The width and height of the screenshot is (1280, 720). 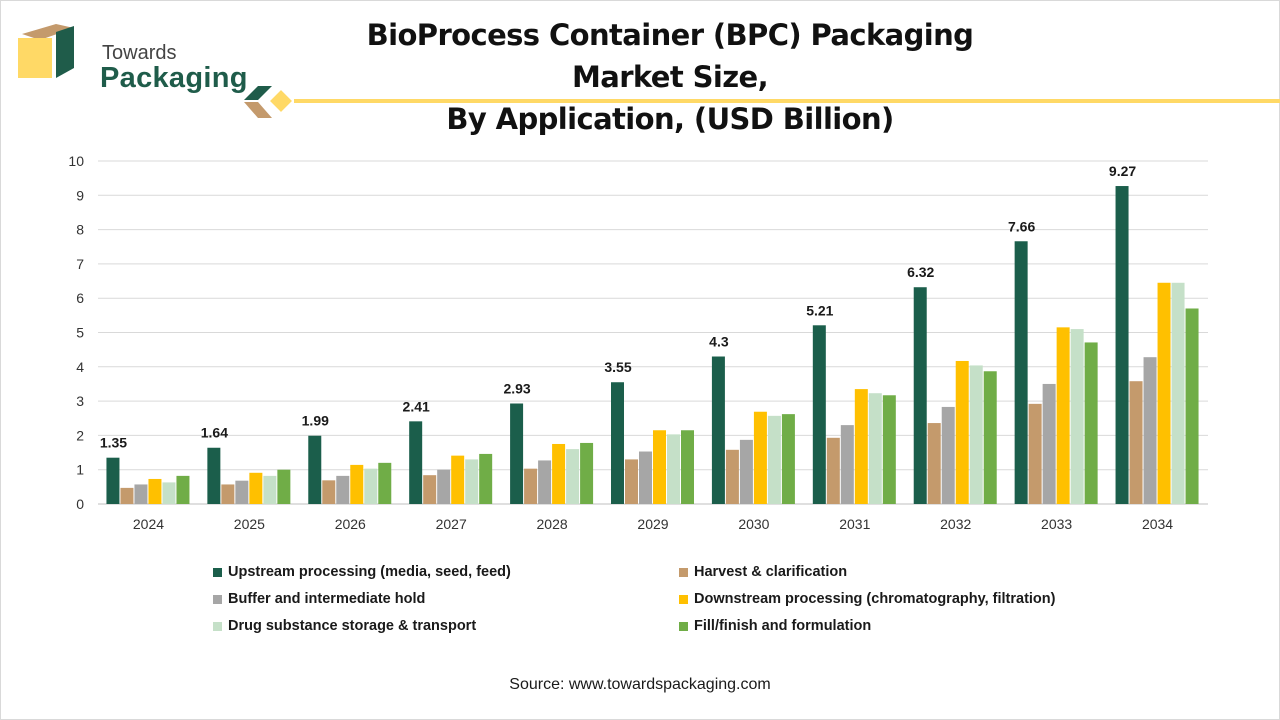 What do you see at coordinates (80, 401) in the screenshot?
I see `y-tick-label: 3` at bounding box center [80, 401].